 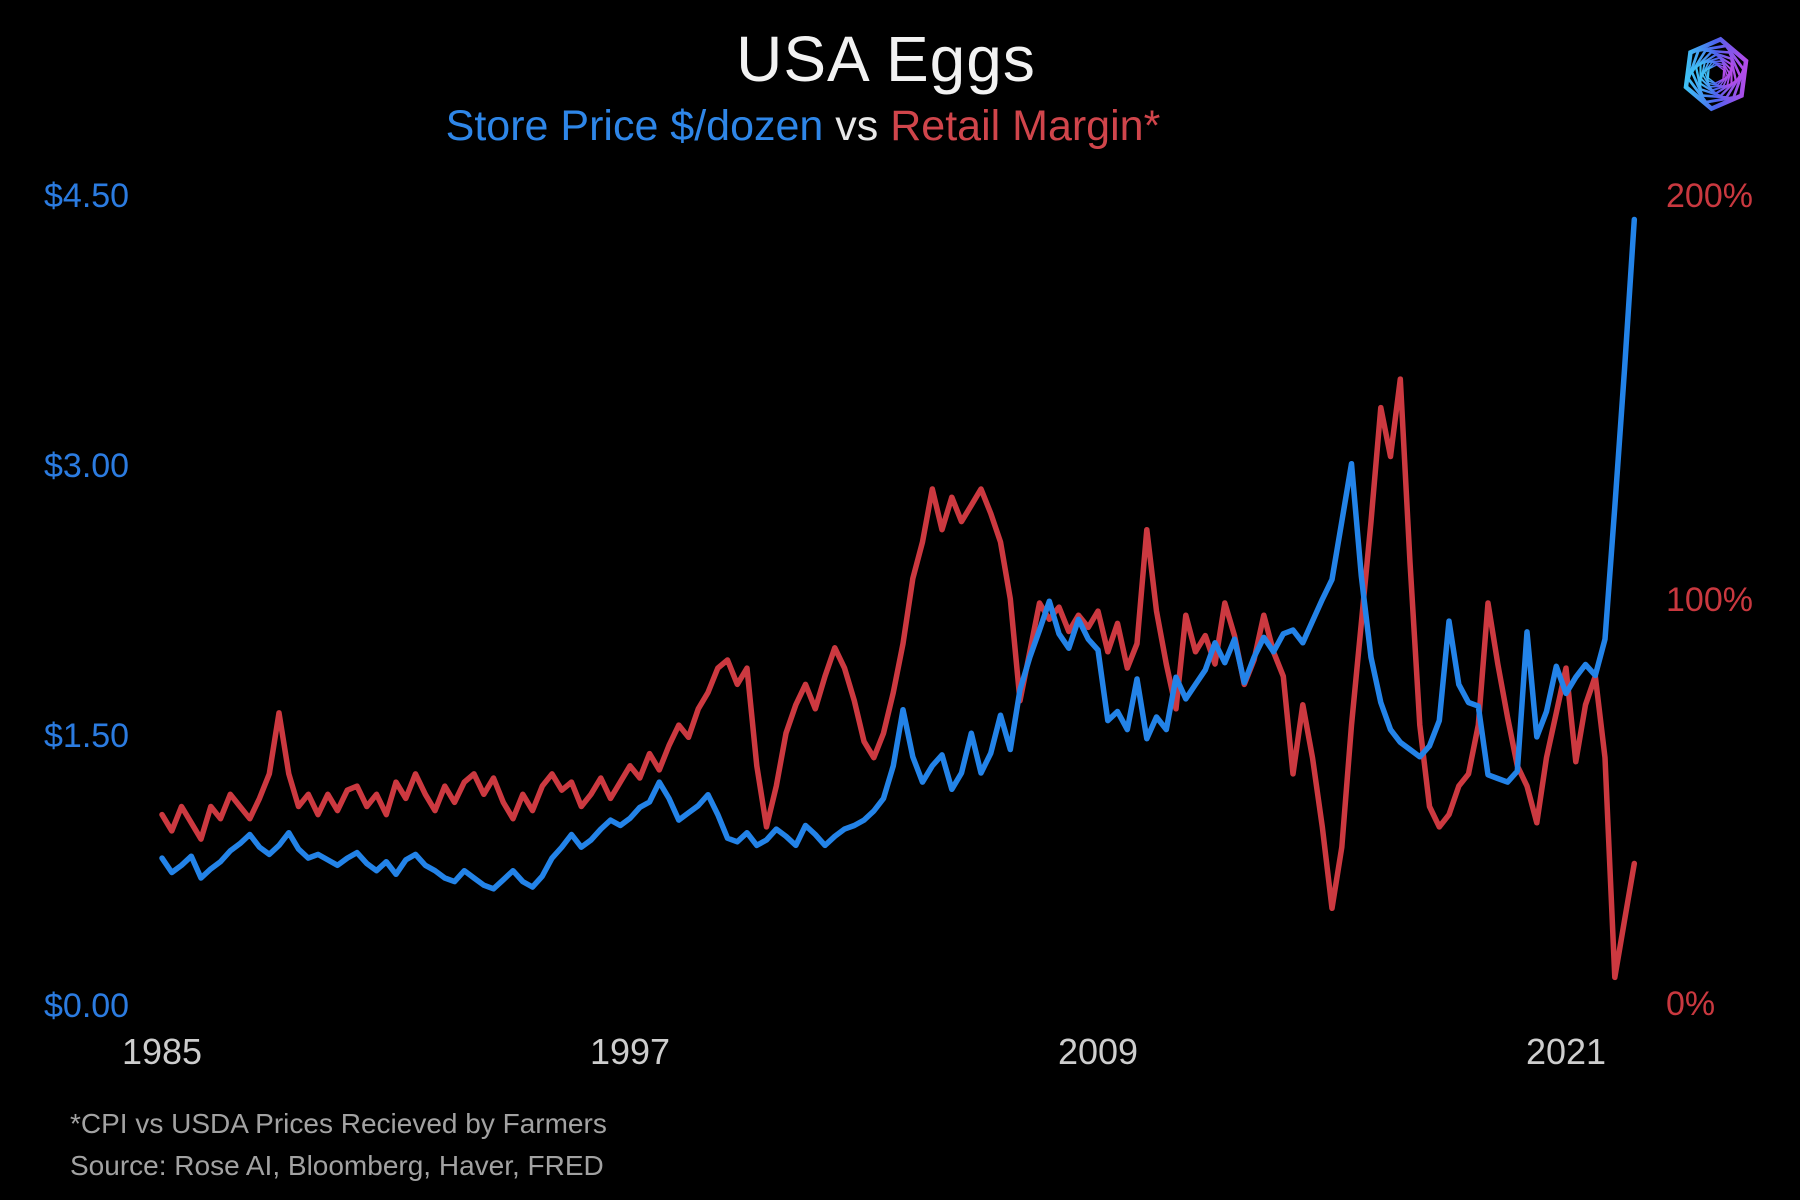 What do you see at coordinates (1709, 196) in the screenshot?
I see `y-right-label-200: 200%` at bounding box center [1709, 196].